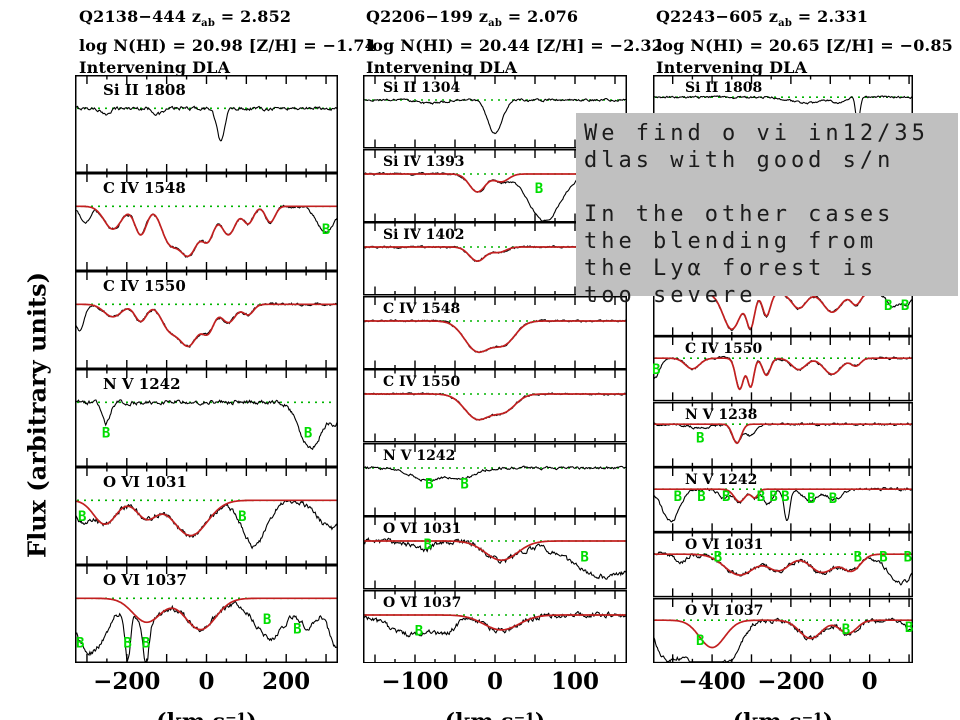 The image size is (960, 720). I want to click on annotation-line, so click(767, 187).